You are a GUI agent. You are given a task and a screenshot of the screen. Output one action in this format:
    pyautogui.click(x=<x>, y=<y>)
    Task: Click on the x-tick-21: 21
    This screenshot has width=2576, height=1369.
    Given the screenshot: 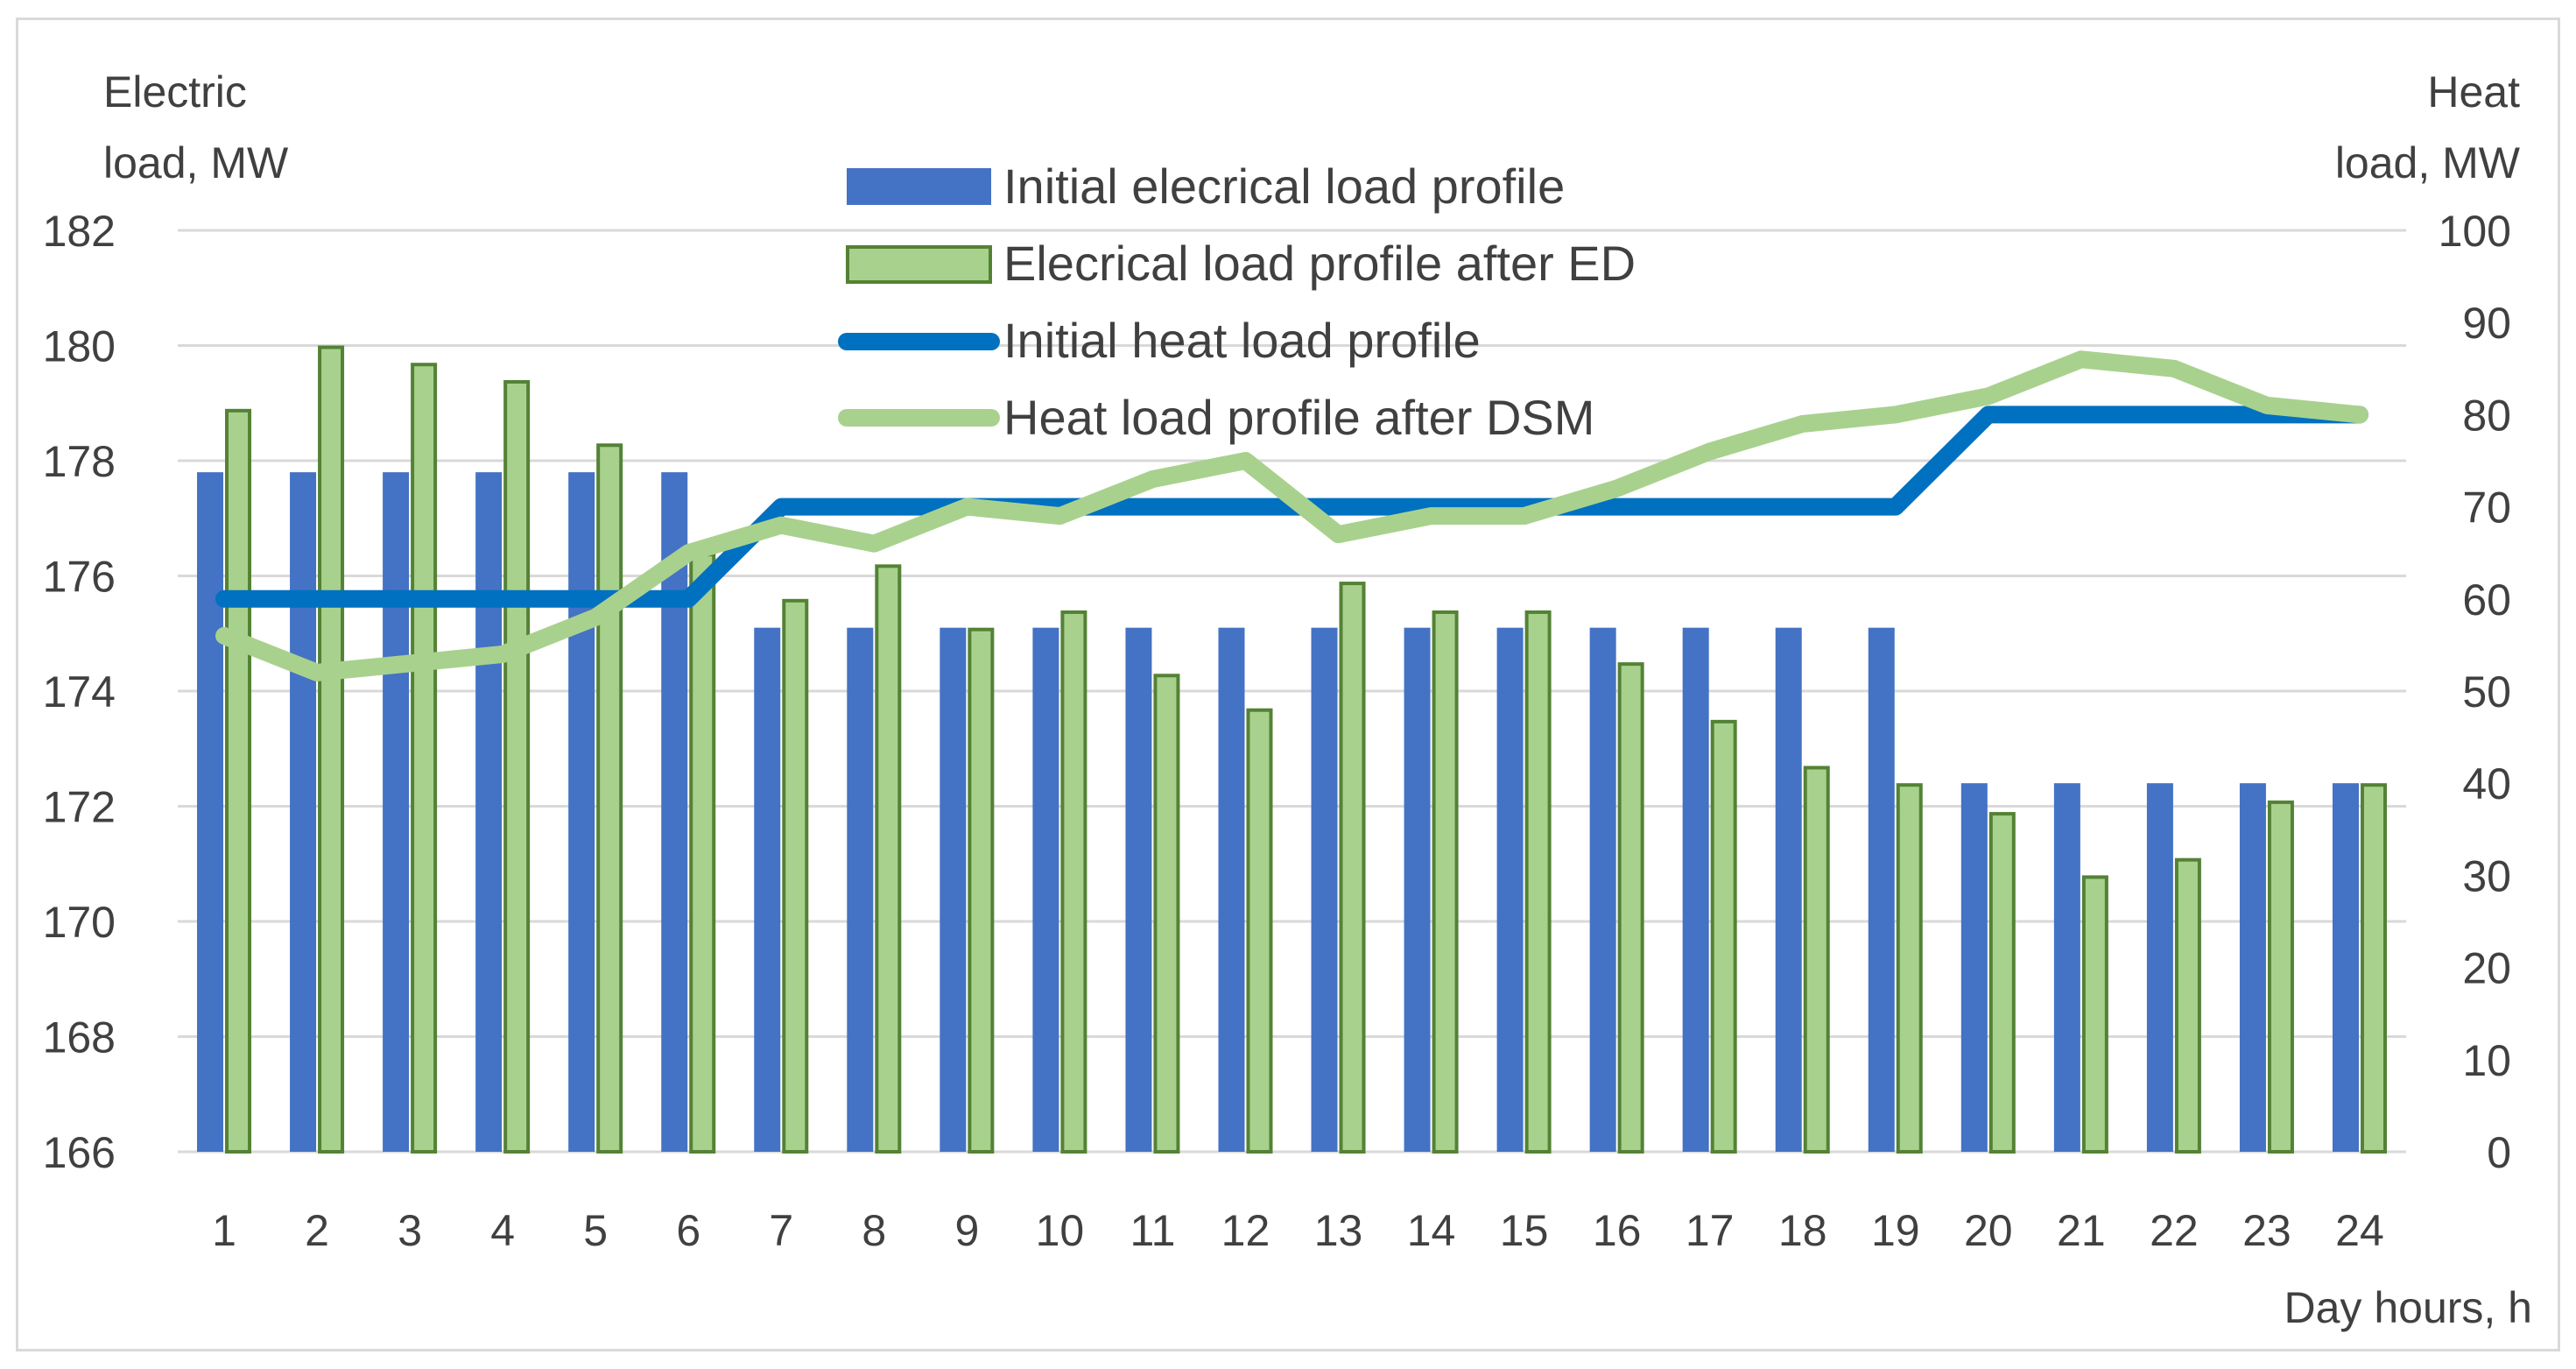 What is the action you would take?
    pyautogui.click(x=2081, y=1230)
    